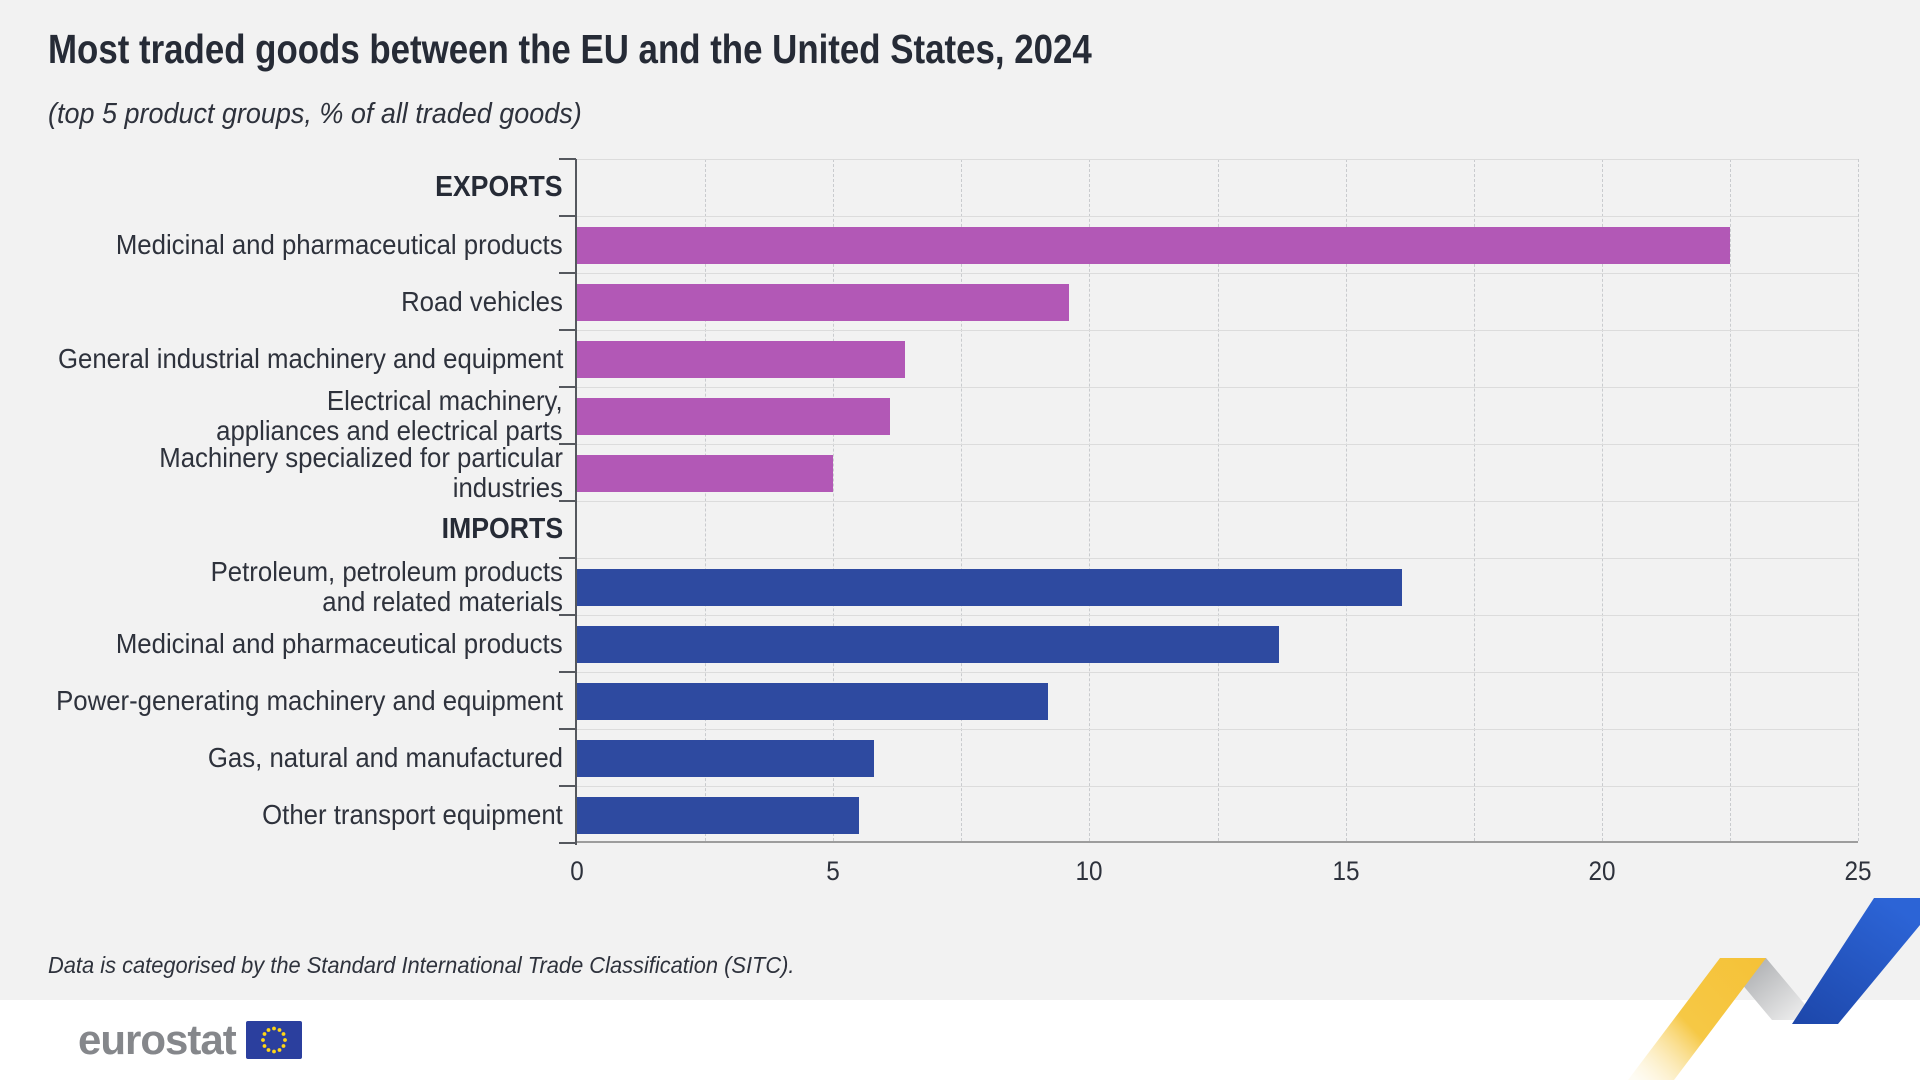 The image size is (1920, 1080). I want to click on label-text: Gas, natural and manufactured, so click(385, 757).